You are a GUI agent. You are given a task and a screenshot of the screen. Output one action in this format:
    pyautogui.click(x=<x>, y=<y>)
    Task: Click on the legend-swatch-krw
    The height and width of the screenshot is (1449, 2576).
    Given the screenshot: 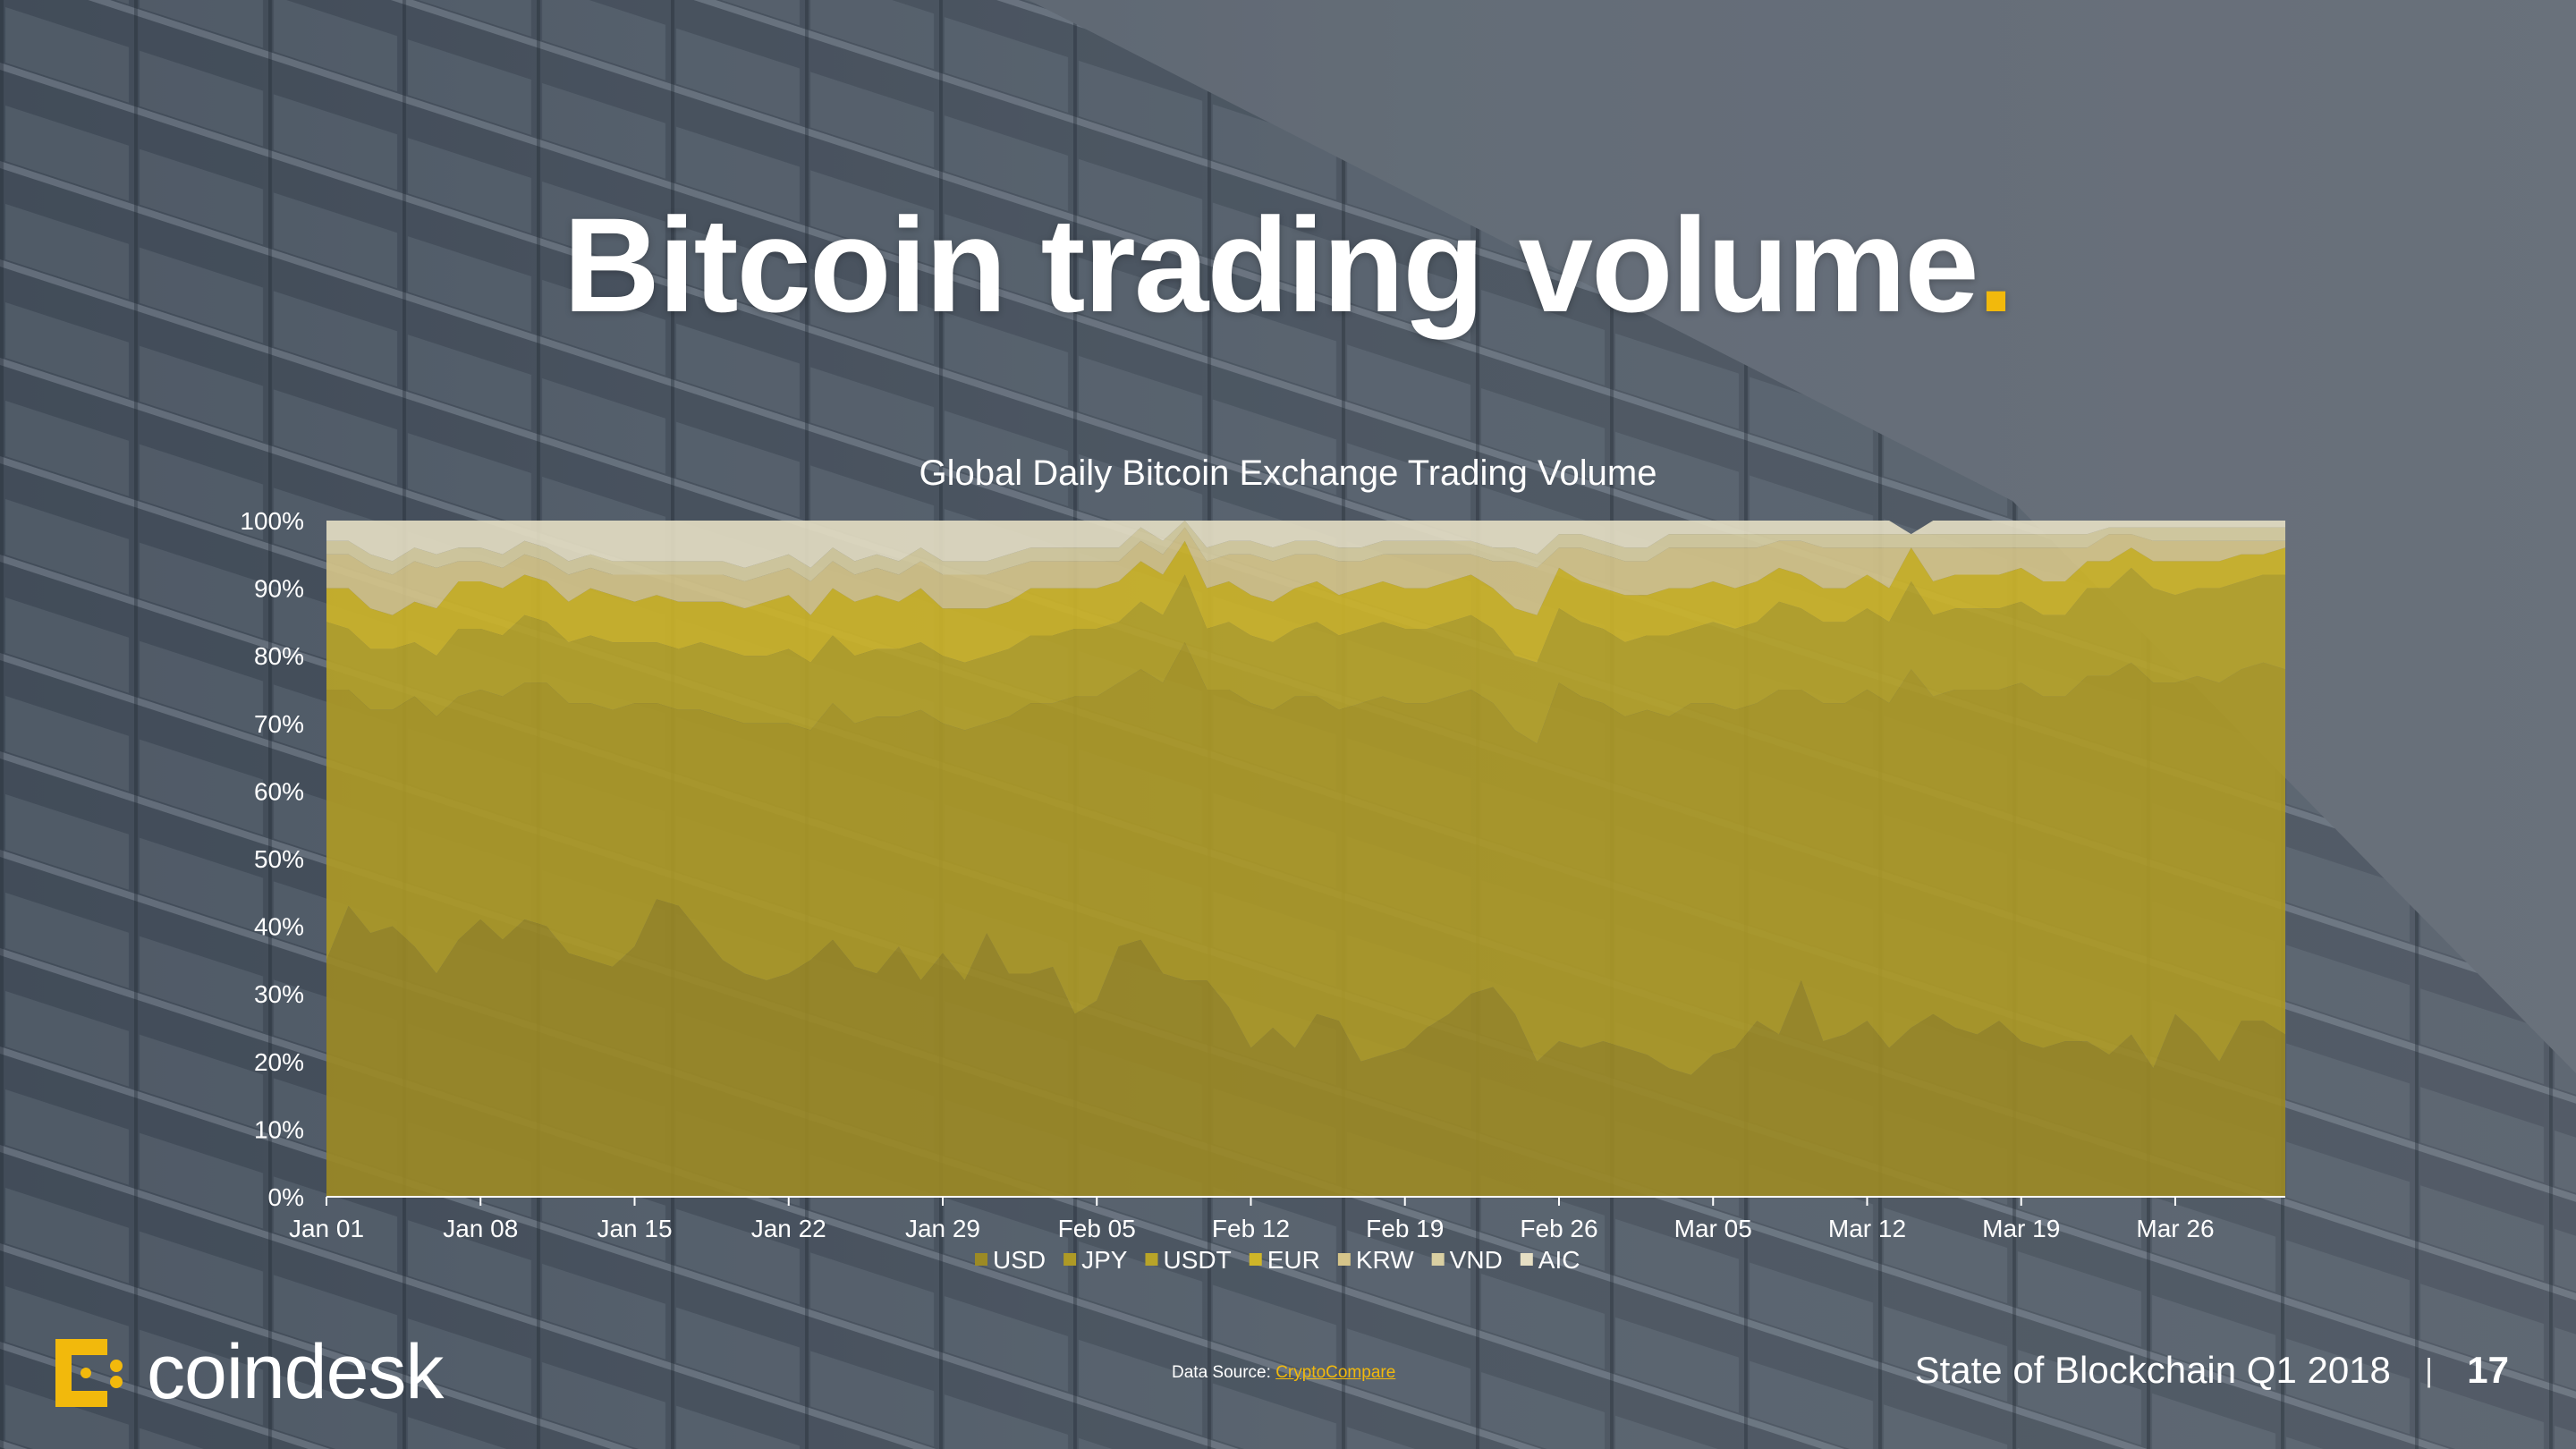 What is the action you would take?
    pyautogui.click(x=1344, y=1259)
    